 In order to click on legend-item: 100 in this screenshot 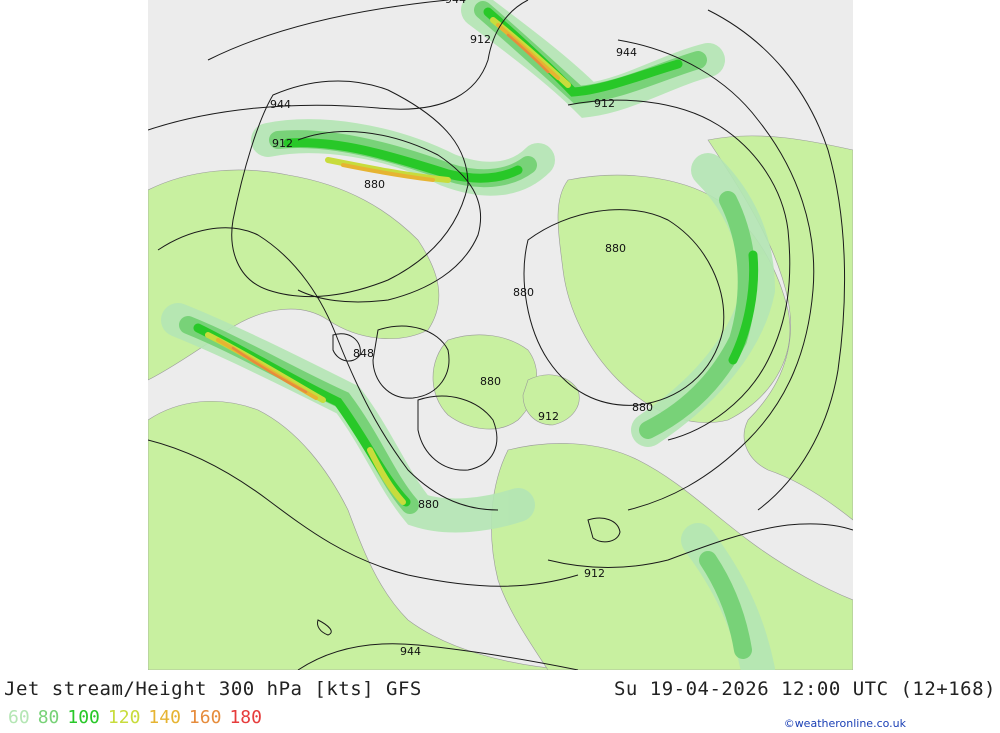, I will do `click(83, 717)`.